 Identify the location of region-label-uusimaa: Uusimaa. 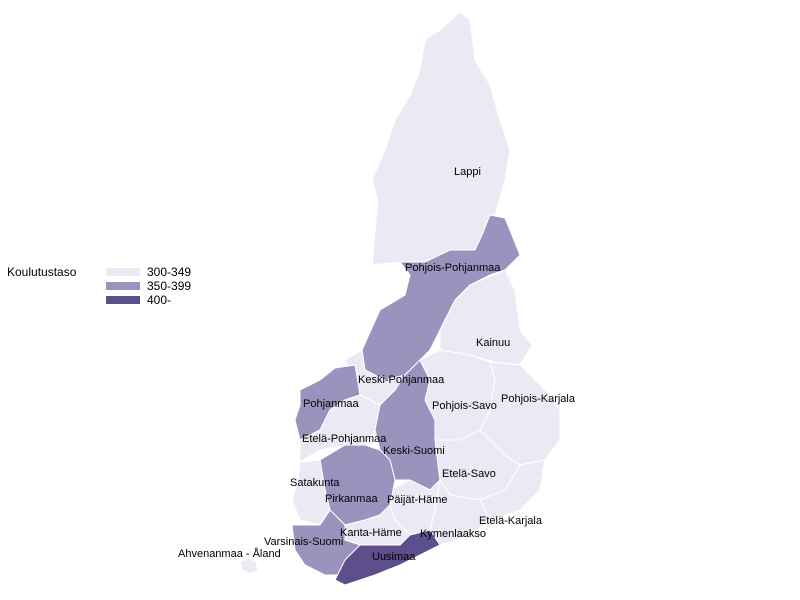
(394, 557).